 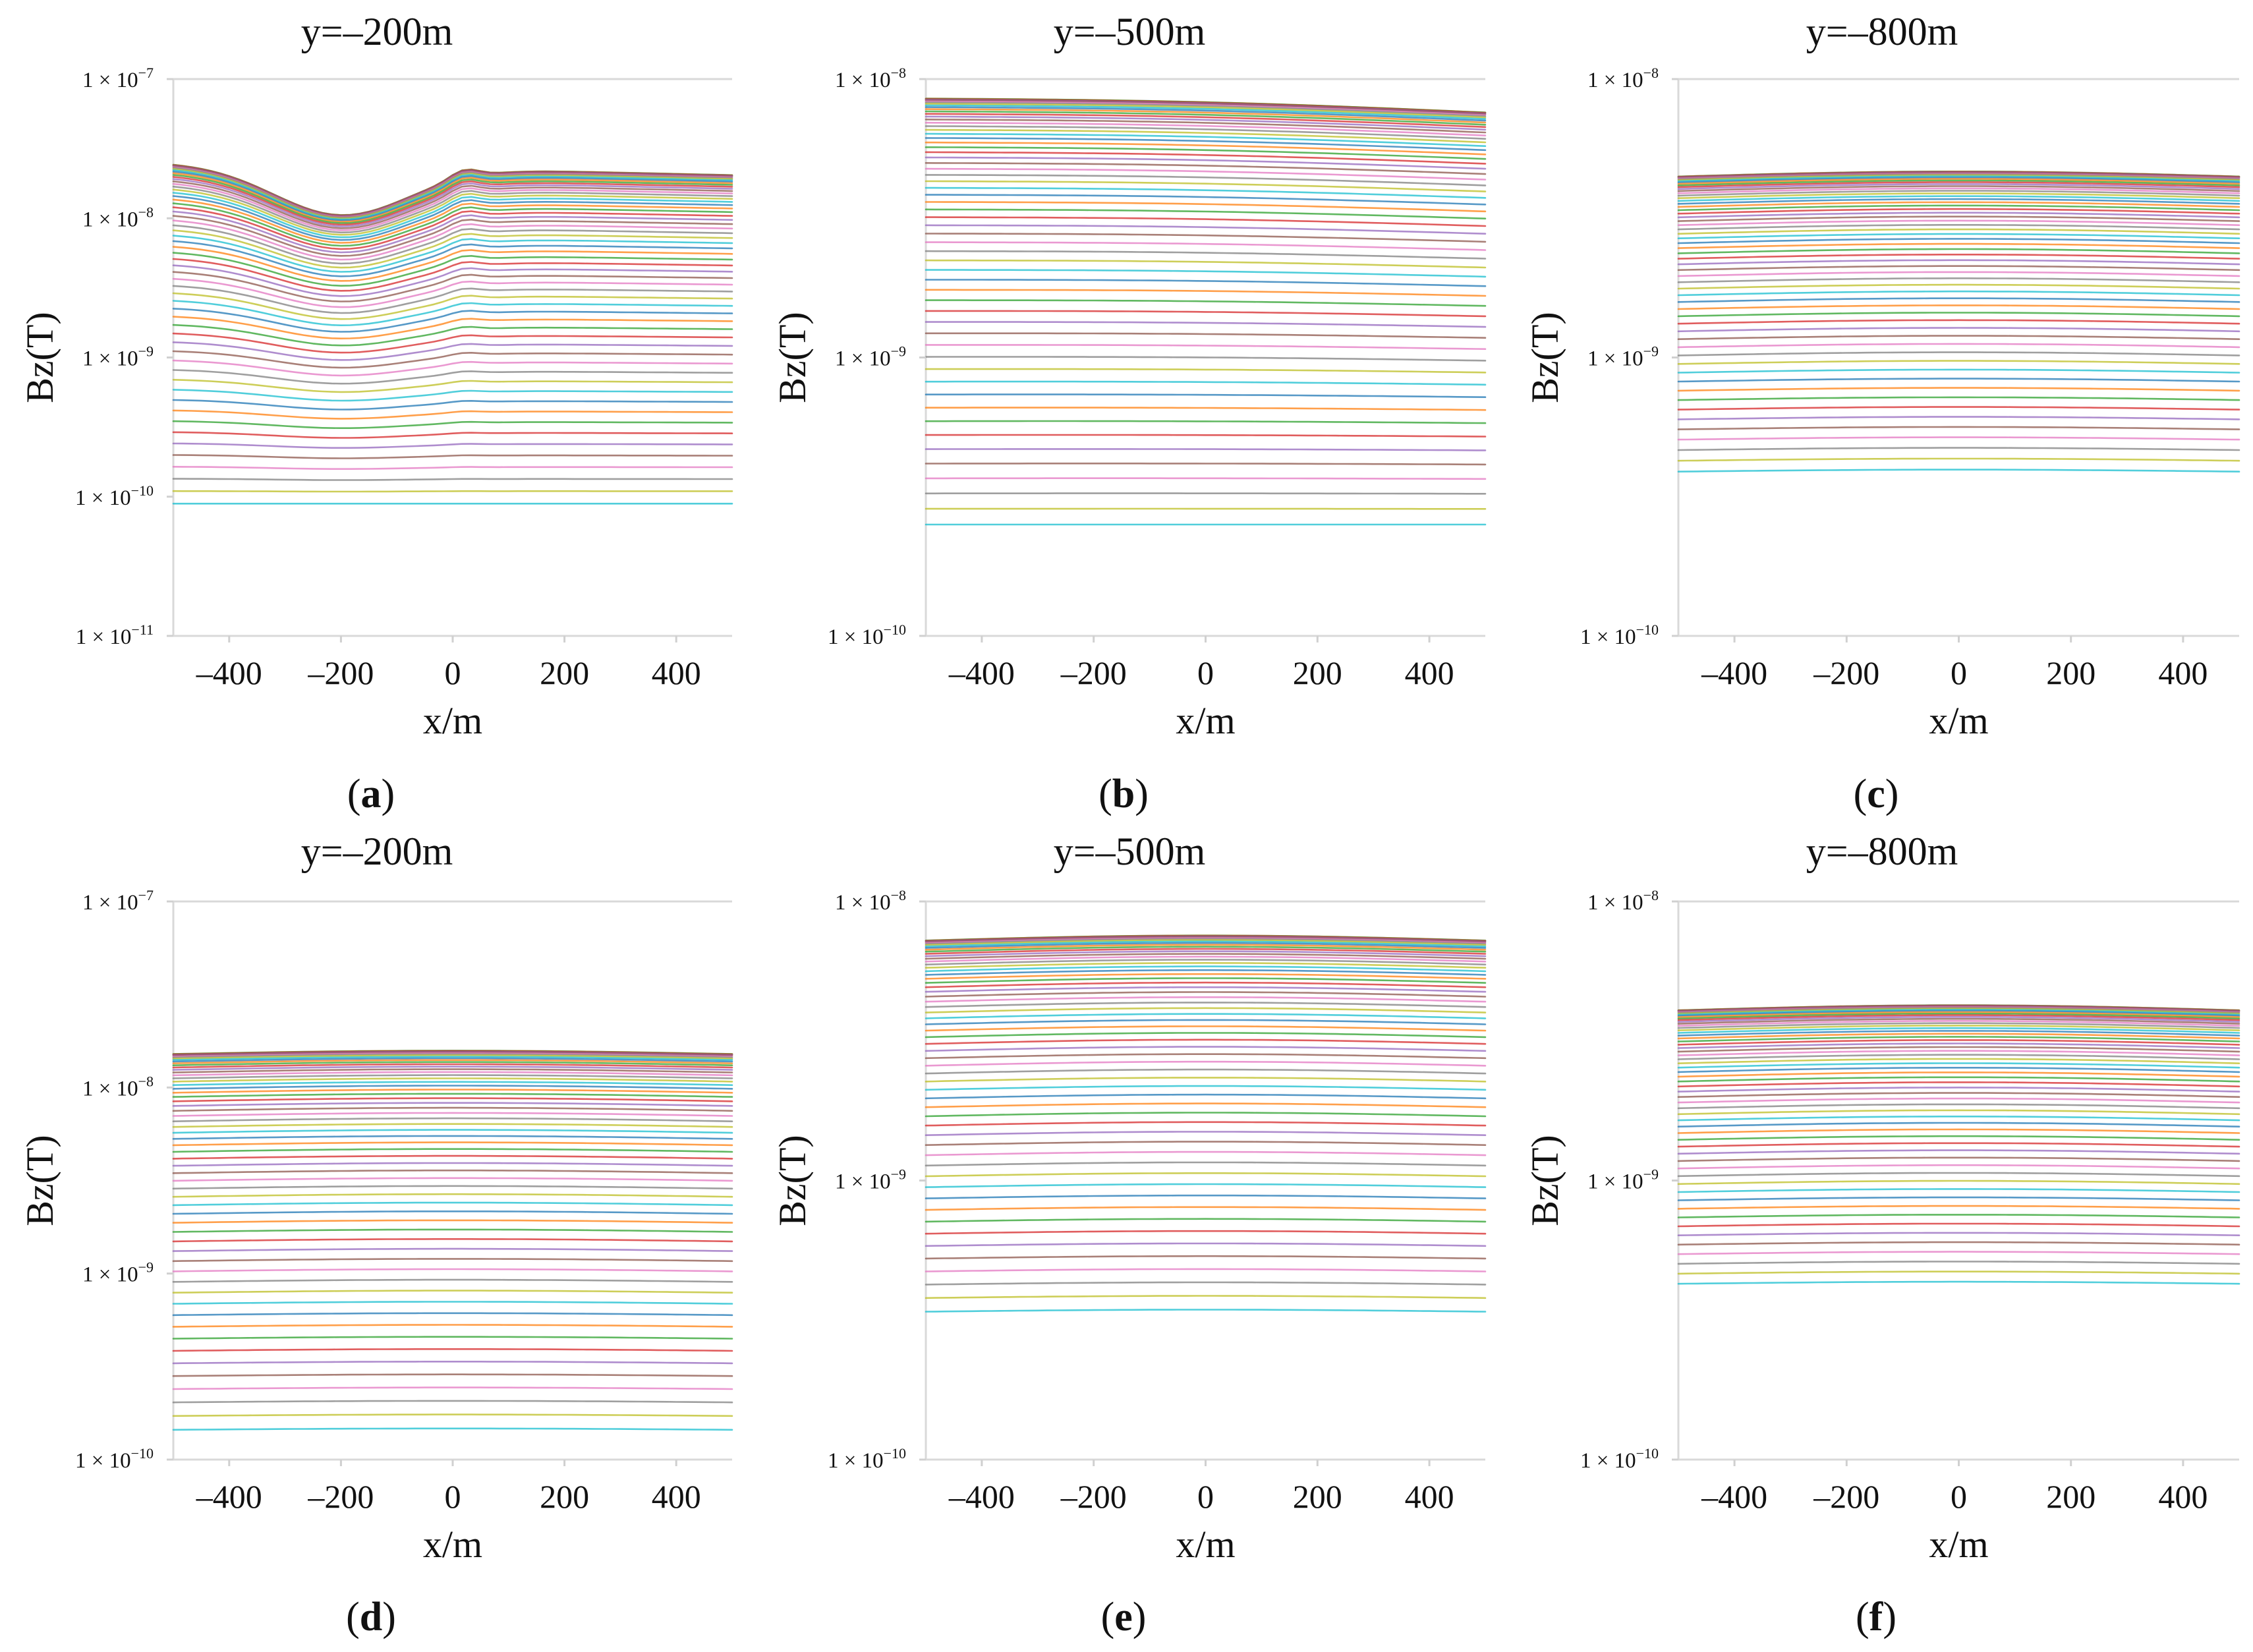 I want to click on panel-label: (e), so click(x=1124, y=1617).